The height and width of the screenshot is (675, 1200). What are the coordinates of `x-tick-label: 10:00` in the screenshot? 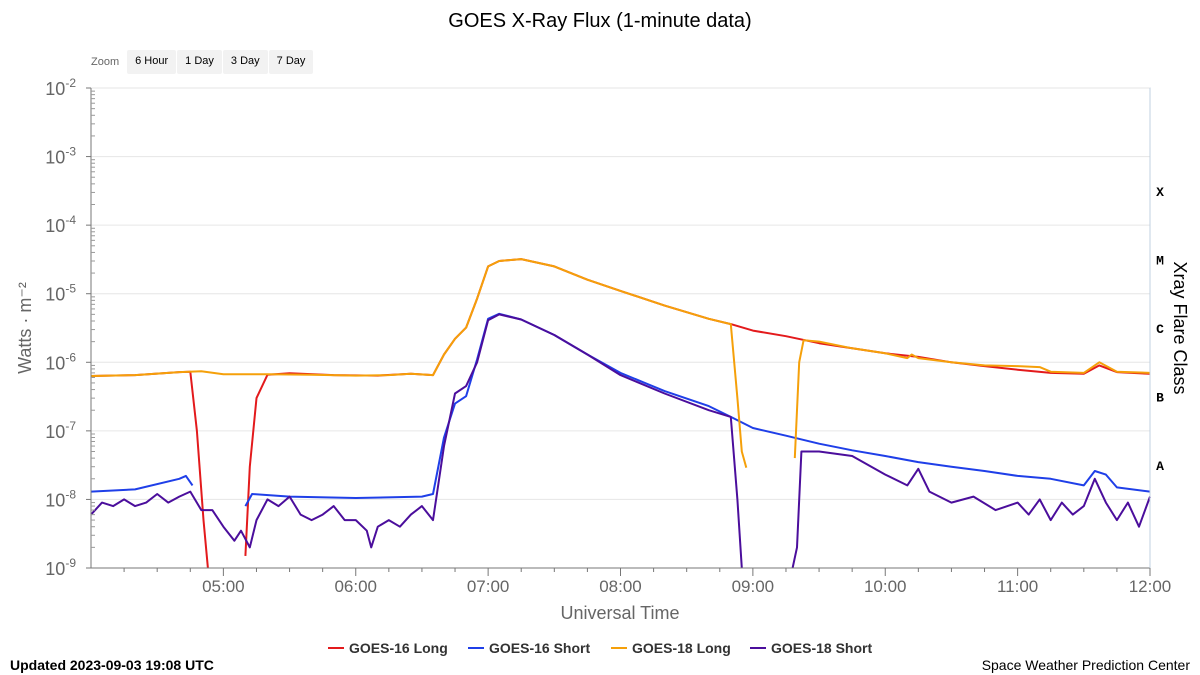 It's located at (885, 586).